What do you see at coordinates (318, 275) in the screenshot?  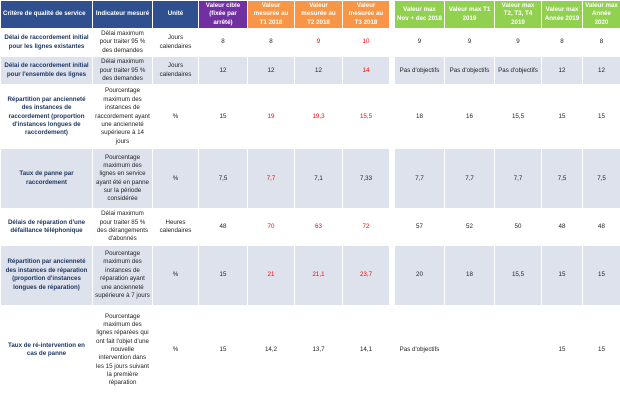 I see `value-cell: 21,1` at bounding box center [318, 275].